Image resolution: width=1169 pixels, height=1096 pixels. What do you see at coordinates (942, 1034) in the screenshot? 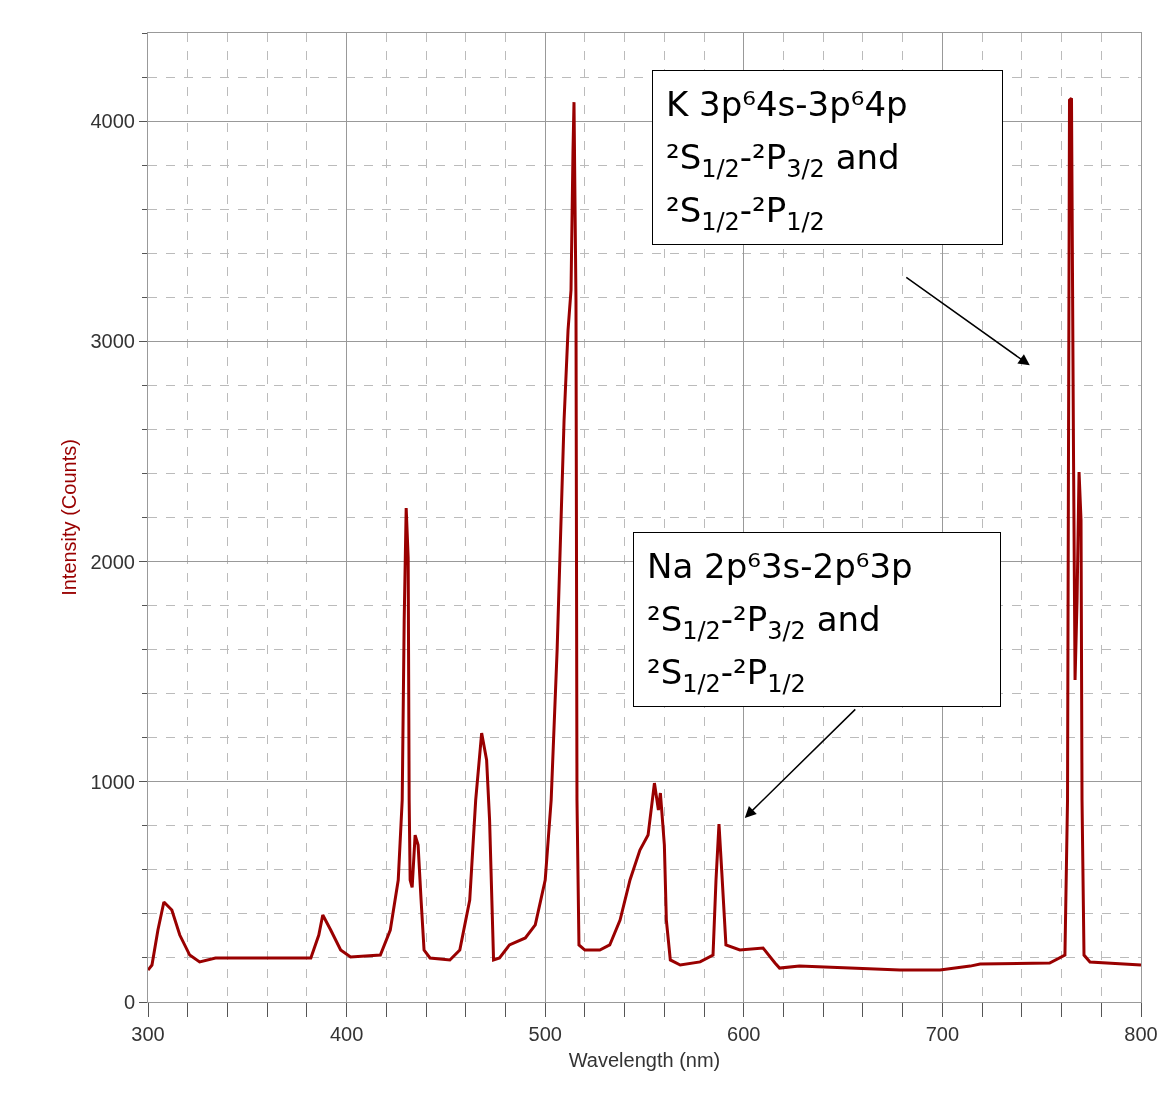
I see `x-tick-label: 700` at bounding box center [942, 1034].